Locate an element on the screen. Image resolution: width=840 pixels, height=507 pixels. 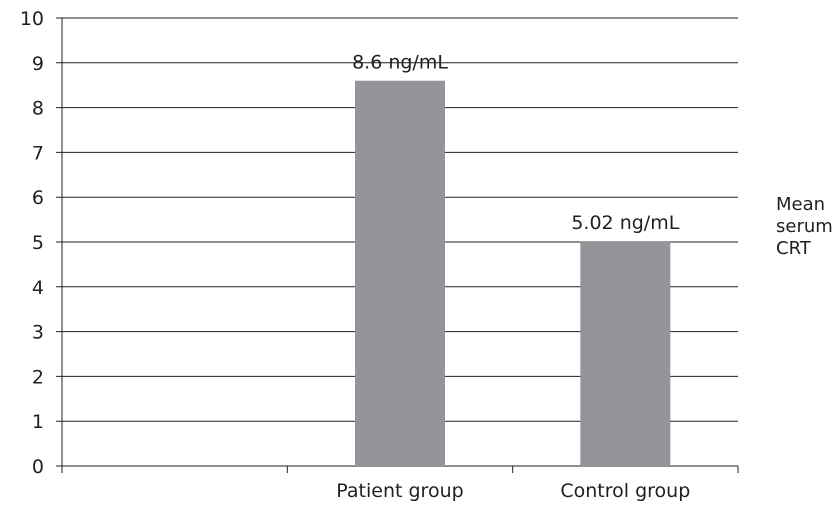
data-label: 8.6 ng/mL is located at coordinates (400, 63).